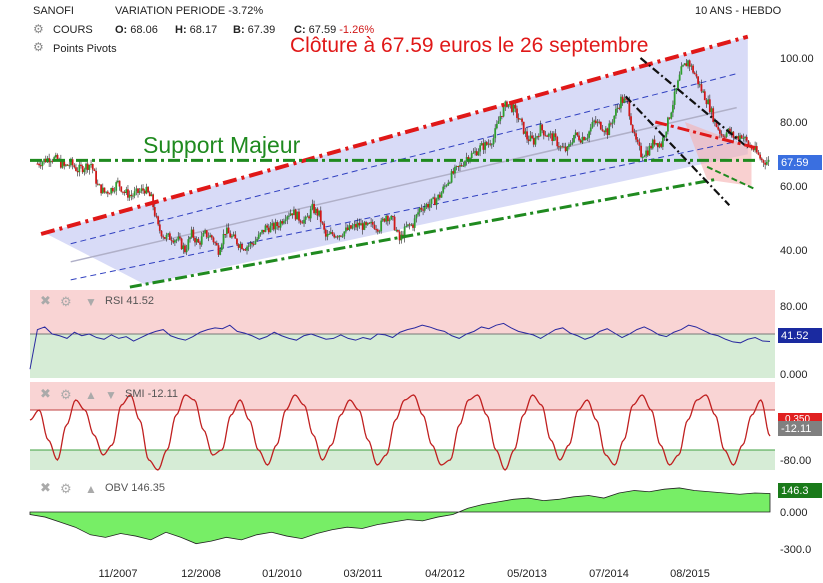 The height and width of the screenshot is (583, 823). I want to click on obv-badge, so click(800, 490).